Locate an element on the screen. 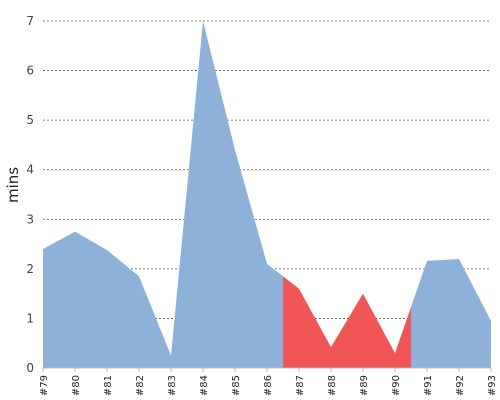 The width and height of the screenshot is (500, 400). x-tick-label: #82 is located at coordinates (140, 385).